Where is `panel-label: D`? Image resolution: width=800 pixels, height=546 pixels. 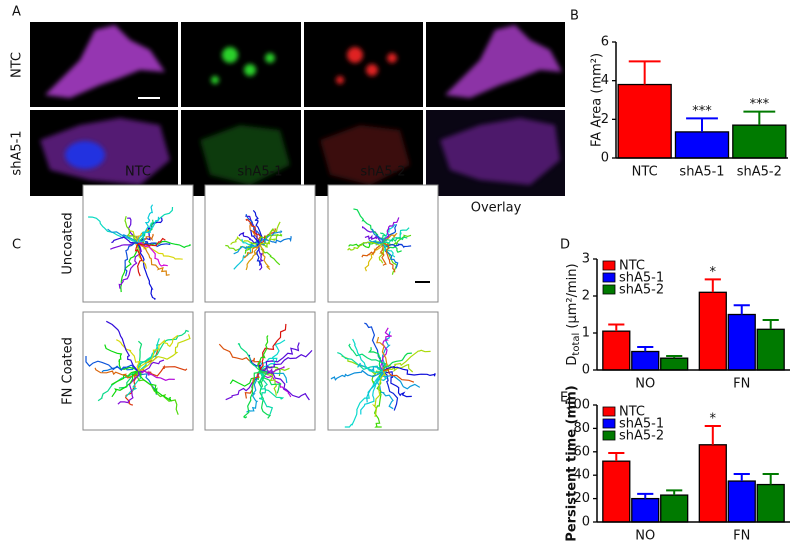 panel-label: D is located at coordinates (565, 245).